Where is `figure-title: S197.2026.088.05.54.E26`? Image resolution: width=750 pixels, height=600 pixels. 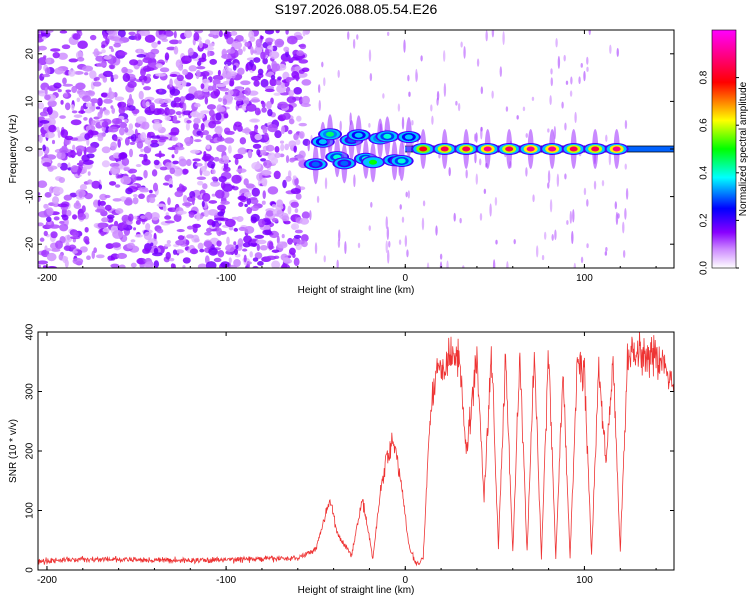
figure-title: S197.2026.088.05.54.E26 is located at coordinates (356, 9).